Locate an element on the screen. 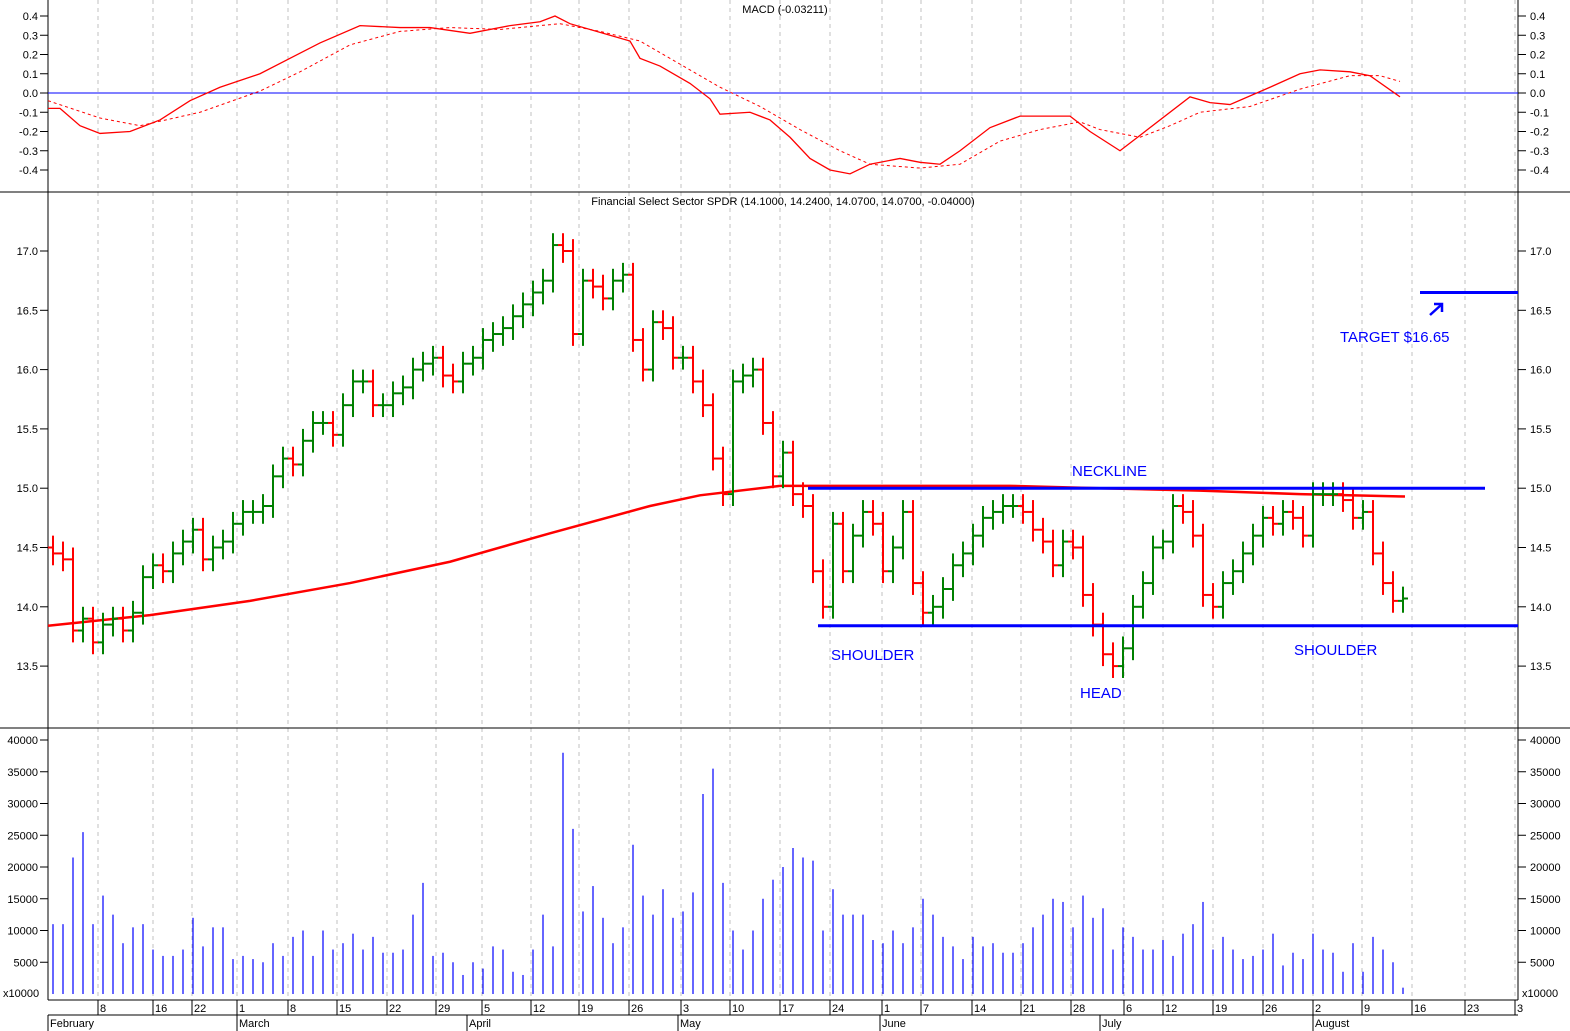 The image size is (1570, 1031). volume-tick-label-left: 20000 is located at coordinates (22, 868).